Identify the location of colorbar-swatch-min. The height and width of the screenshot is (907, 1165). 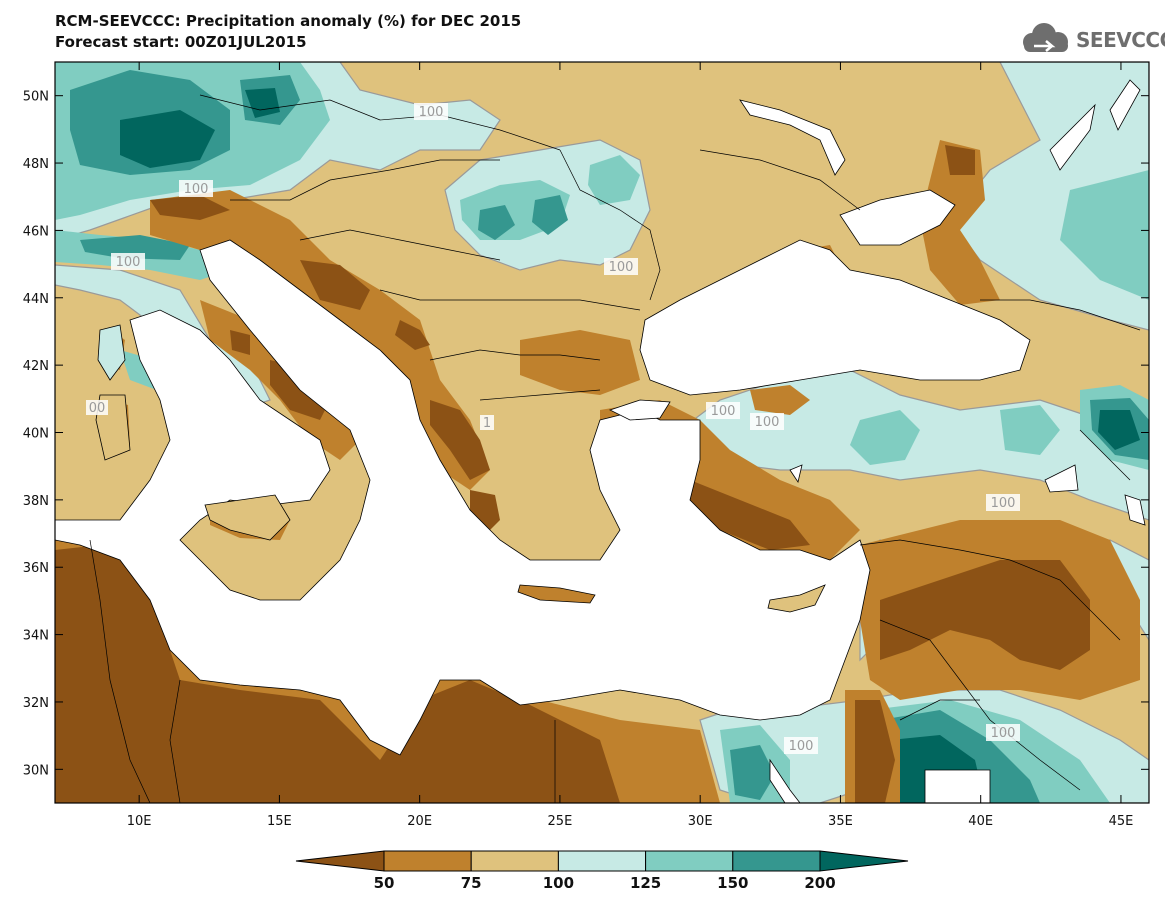
(340, 861).